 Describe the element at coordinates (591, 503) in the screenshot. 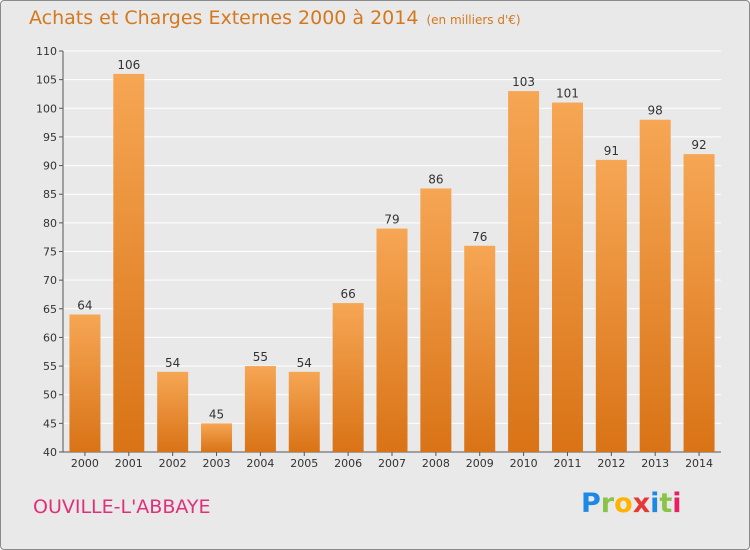

I see `logo-letter: P` at that location.